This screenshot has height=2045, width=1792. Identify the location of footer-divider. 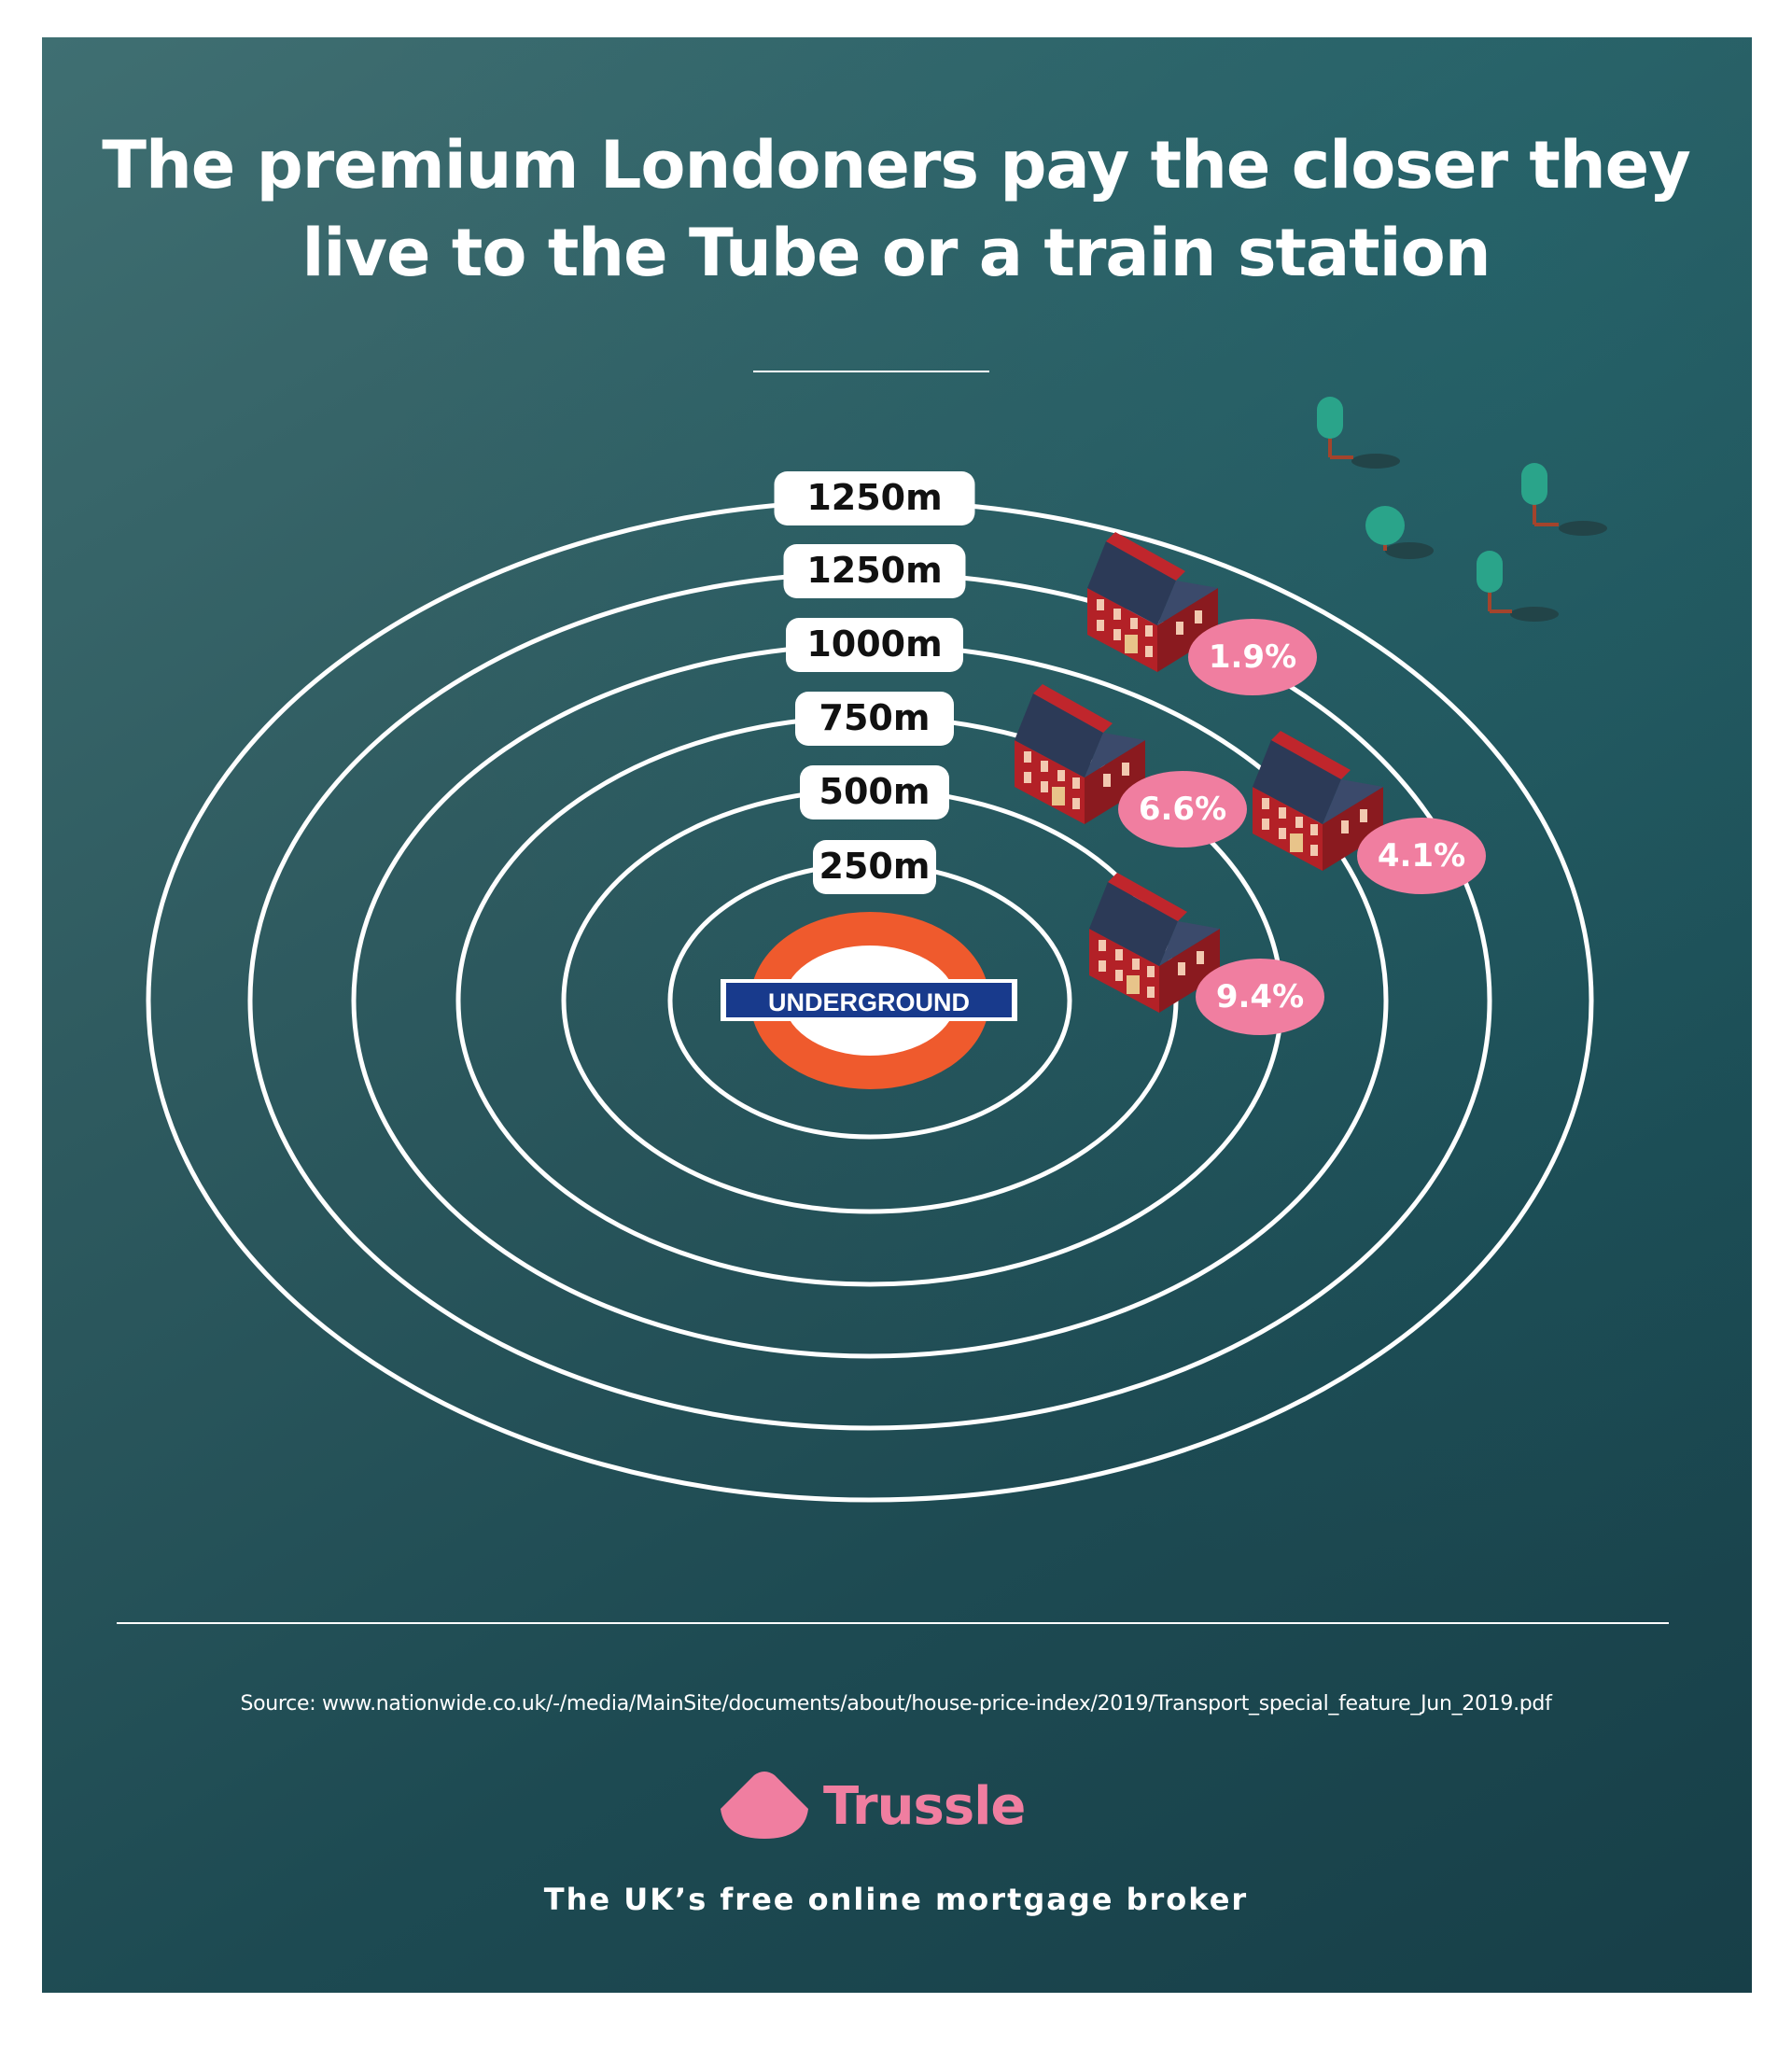
(893, 1623).